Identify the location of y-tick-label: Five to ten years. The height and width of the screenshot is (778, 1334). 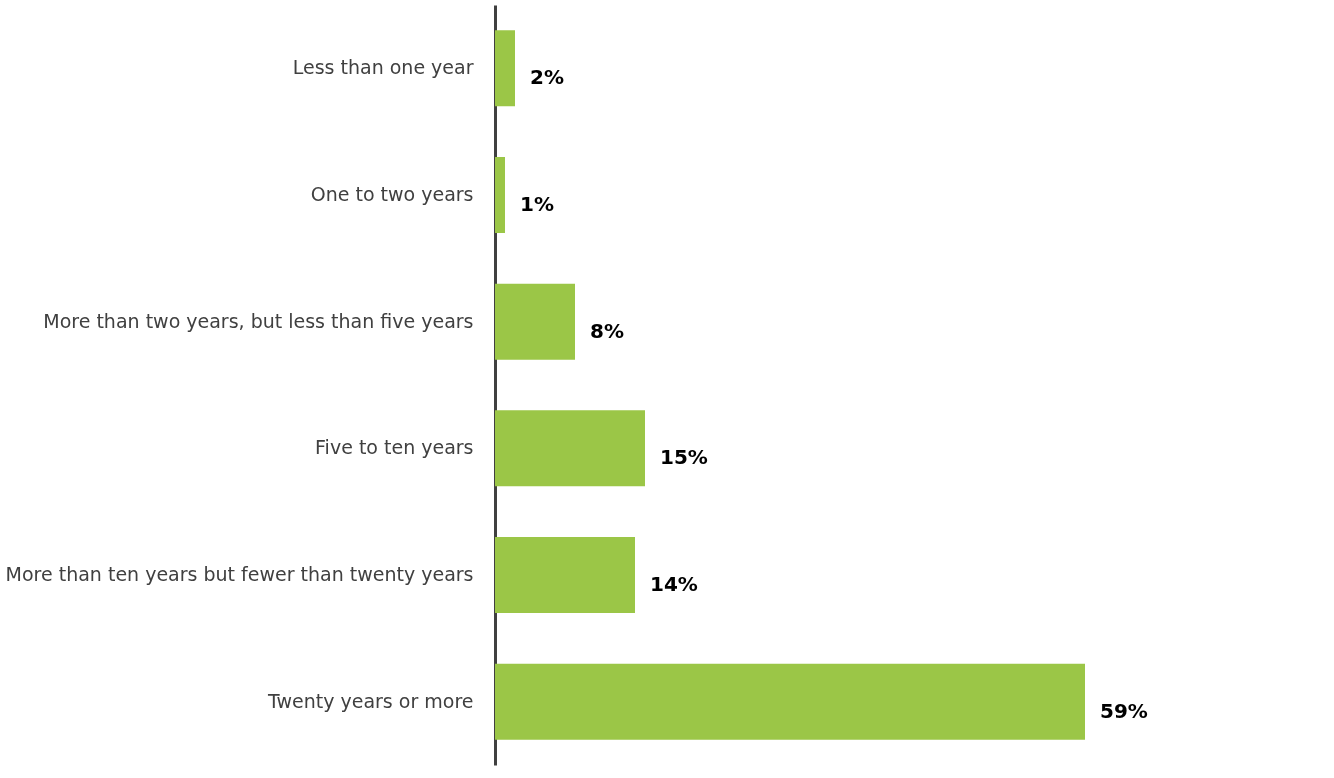
(394, 447).